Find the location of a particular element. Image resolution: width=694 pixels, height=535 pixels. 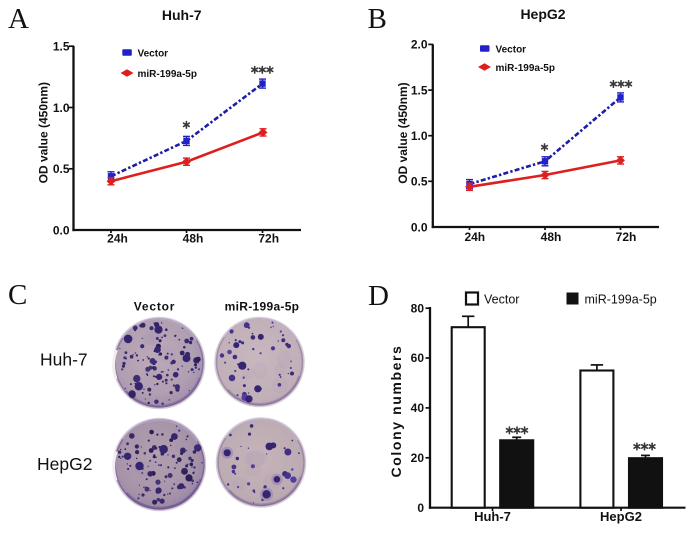

svg-text: 60 is located at coordinates (418, 358).